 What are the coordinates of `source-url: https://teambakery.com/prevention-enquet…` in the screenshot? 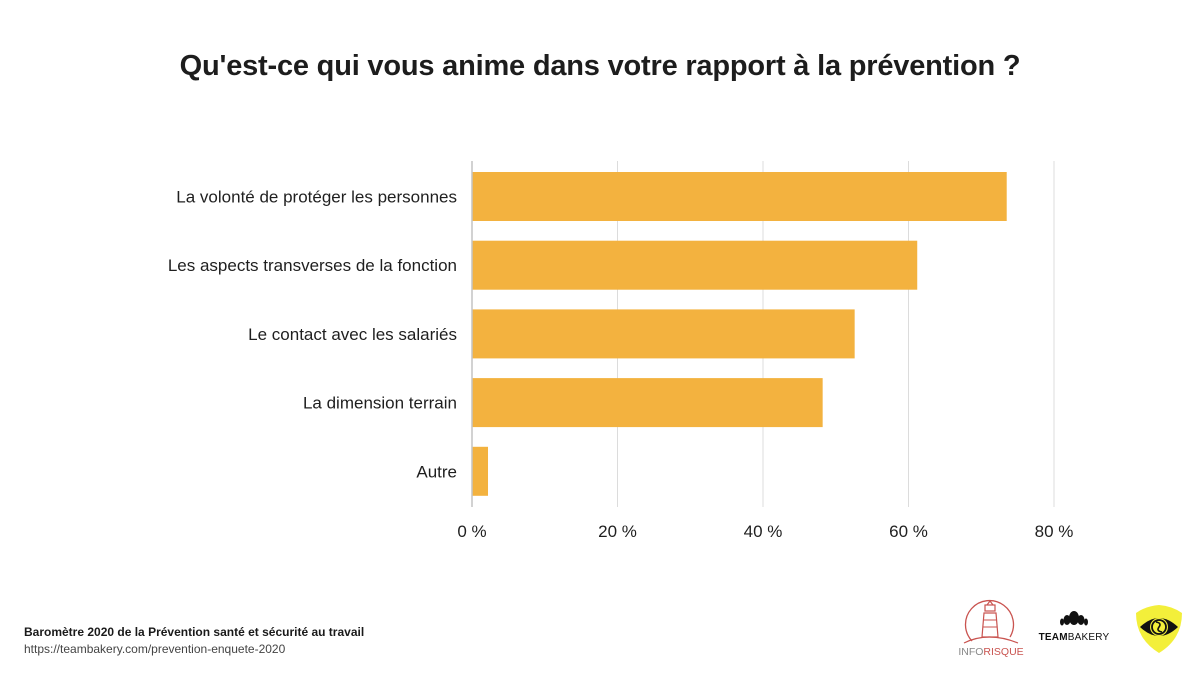 It's located at (155, 649).